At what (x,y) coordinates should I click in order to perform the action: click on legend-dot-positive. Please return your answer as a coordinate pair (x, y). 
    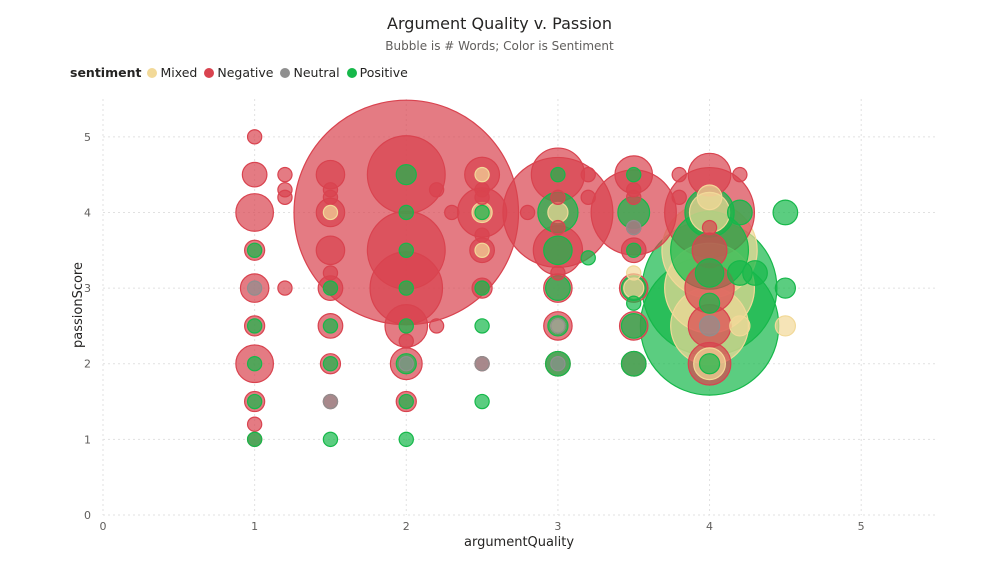
    Looking at the image, I should click on (351, 72).